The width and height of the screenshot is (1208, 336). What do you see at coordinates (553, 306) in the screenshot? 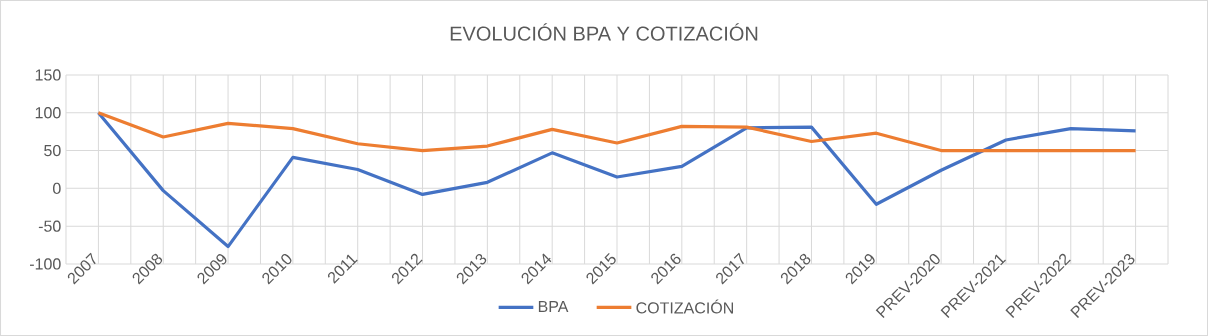
I see `legend-label: BPA` at bounding box center [553, 306].